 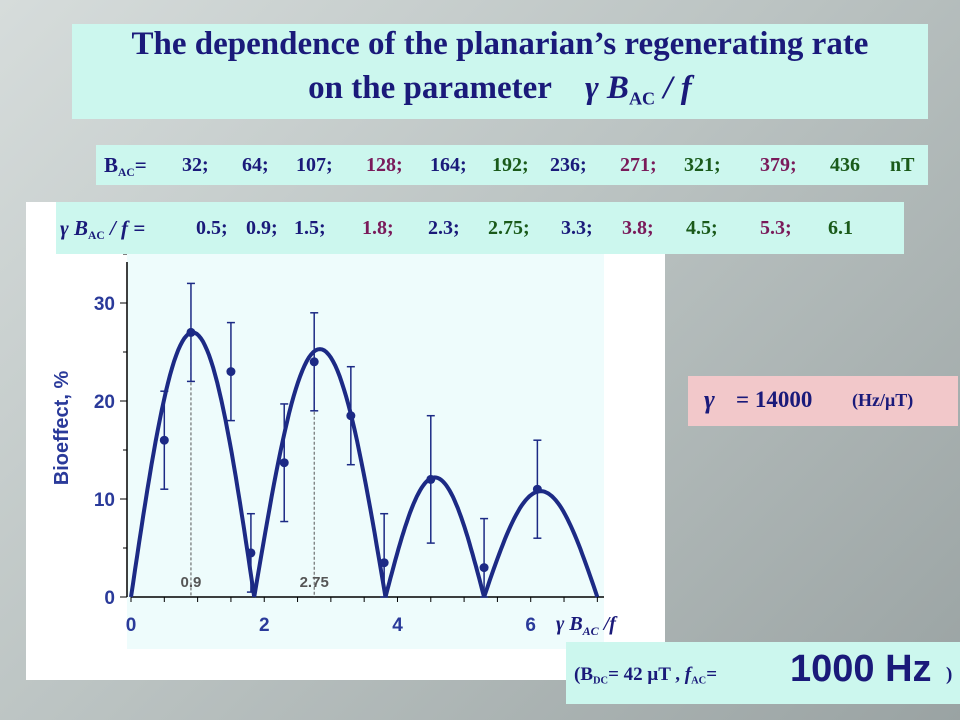 I want to click on ratio-value: 4.5;, so click(x=702, y=228).